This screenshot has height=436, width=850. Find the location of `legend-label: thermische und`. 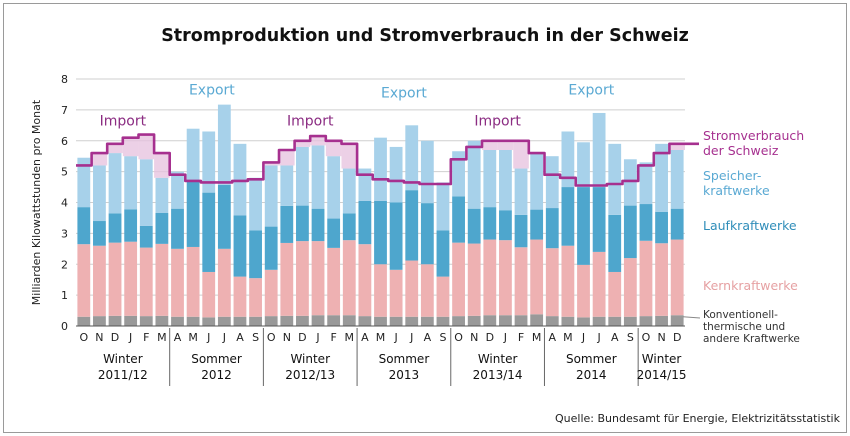

legend-label: thermische und is located at coordinates (744, 327).